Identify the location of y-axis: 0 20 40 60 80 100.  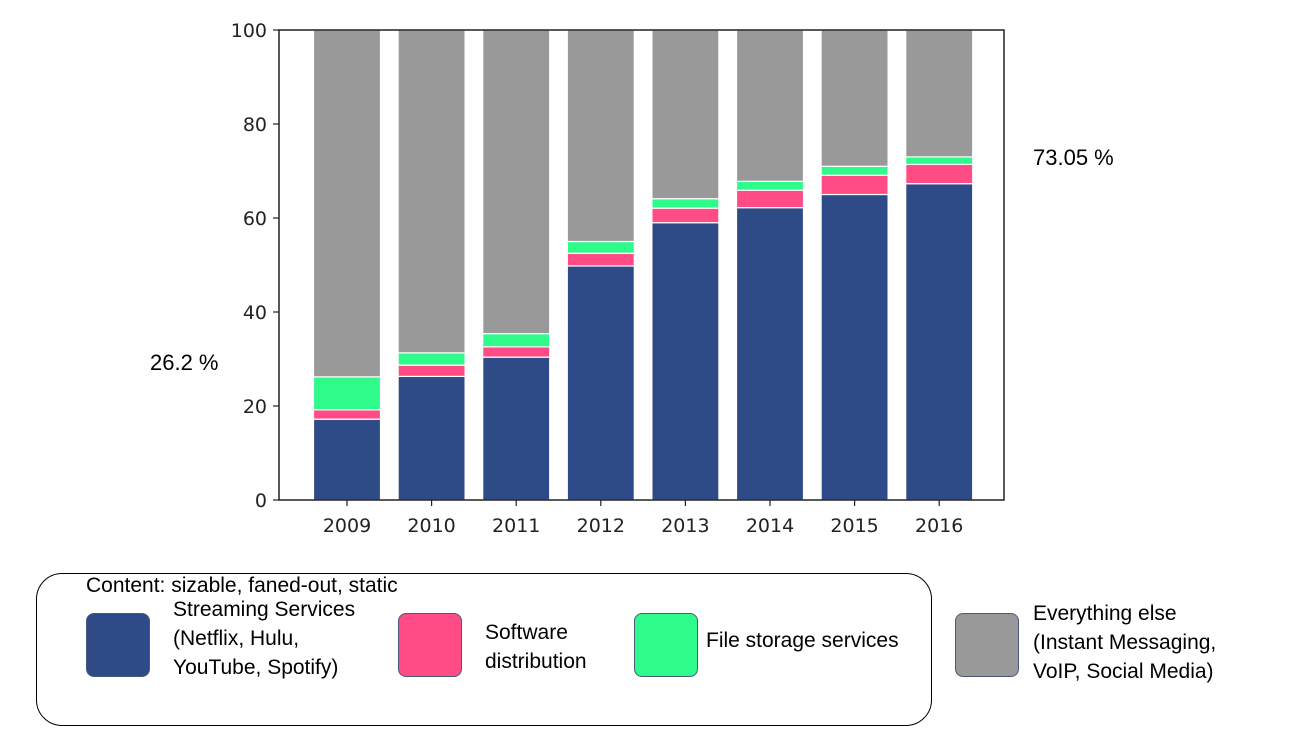
(255, 266).